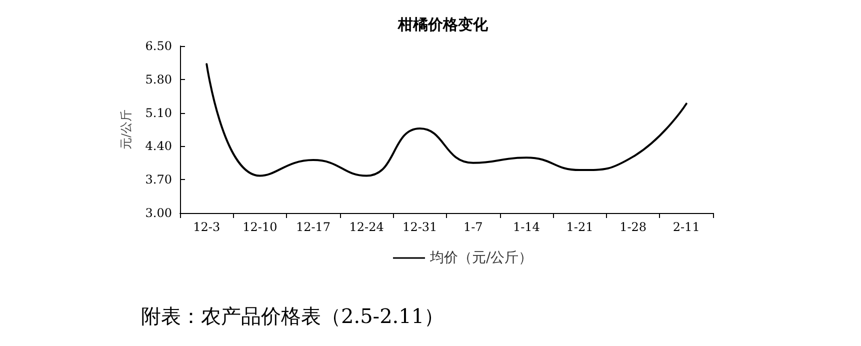 Image resolution: width=861 pixels, height=346 pixels. I want to click on y-tick-label: 5.10, so click(158, 113).